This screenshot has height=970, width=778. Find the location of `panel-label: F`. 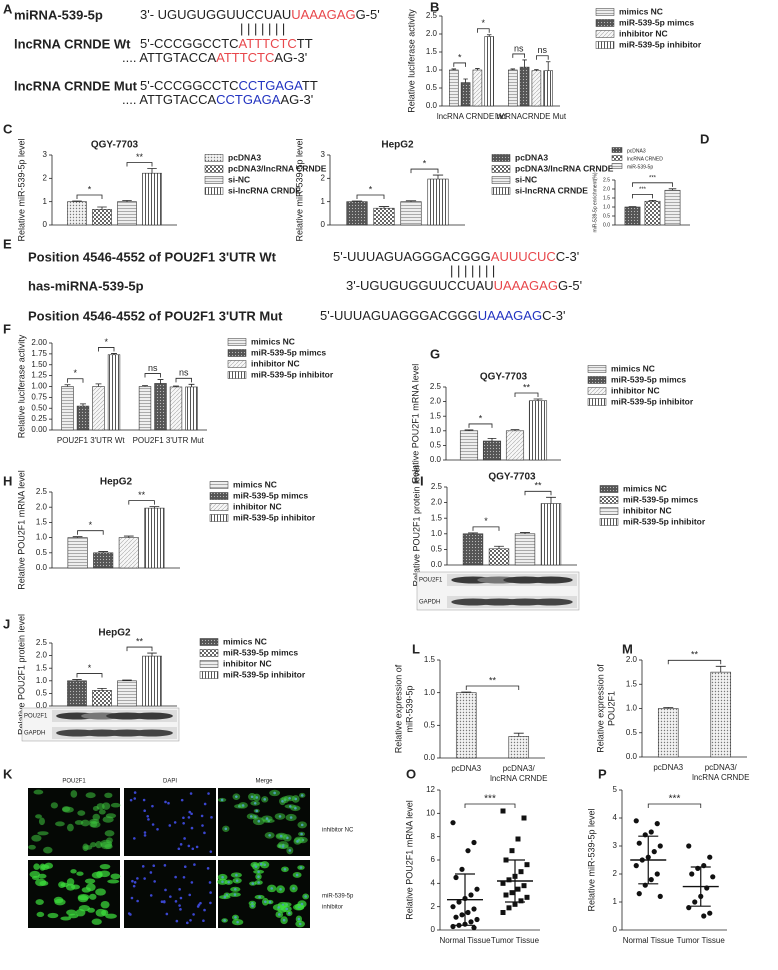

panel-label: F is located at coordinates (7, 328).